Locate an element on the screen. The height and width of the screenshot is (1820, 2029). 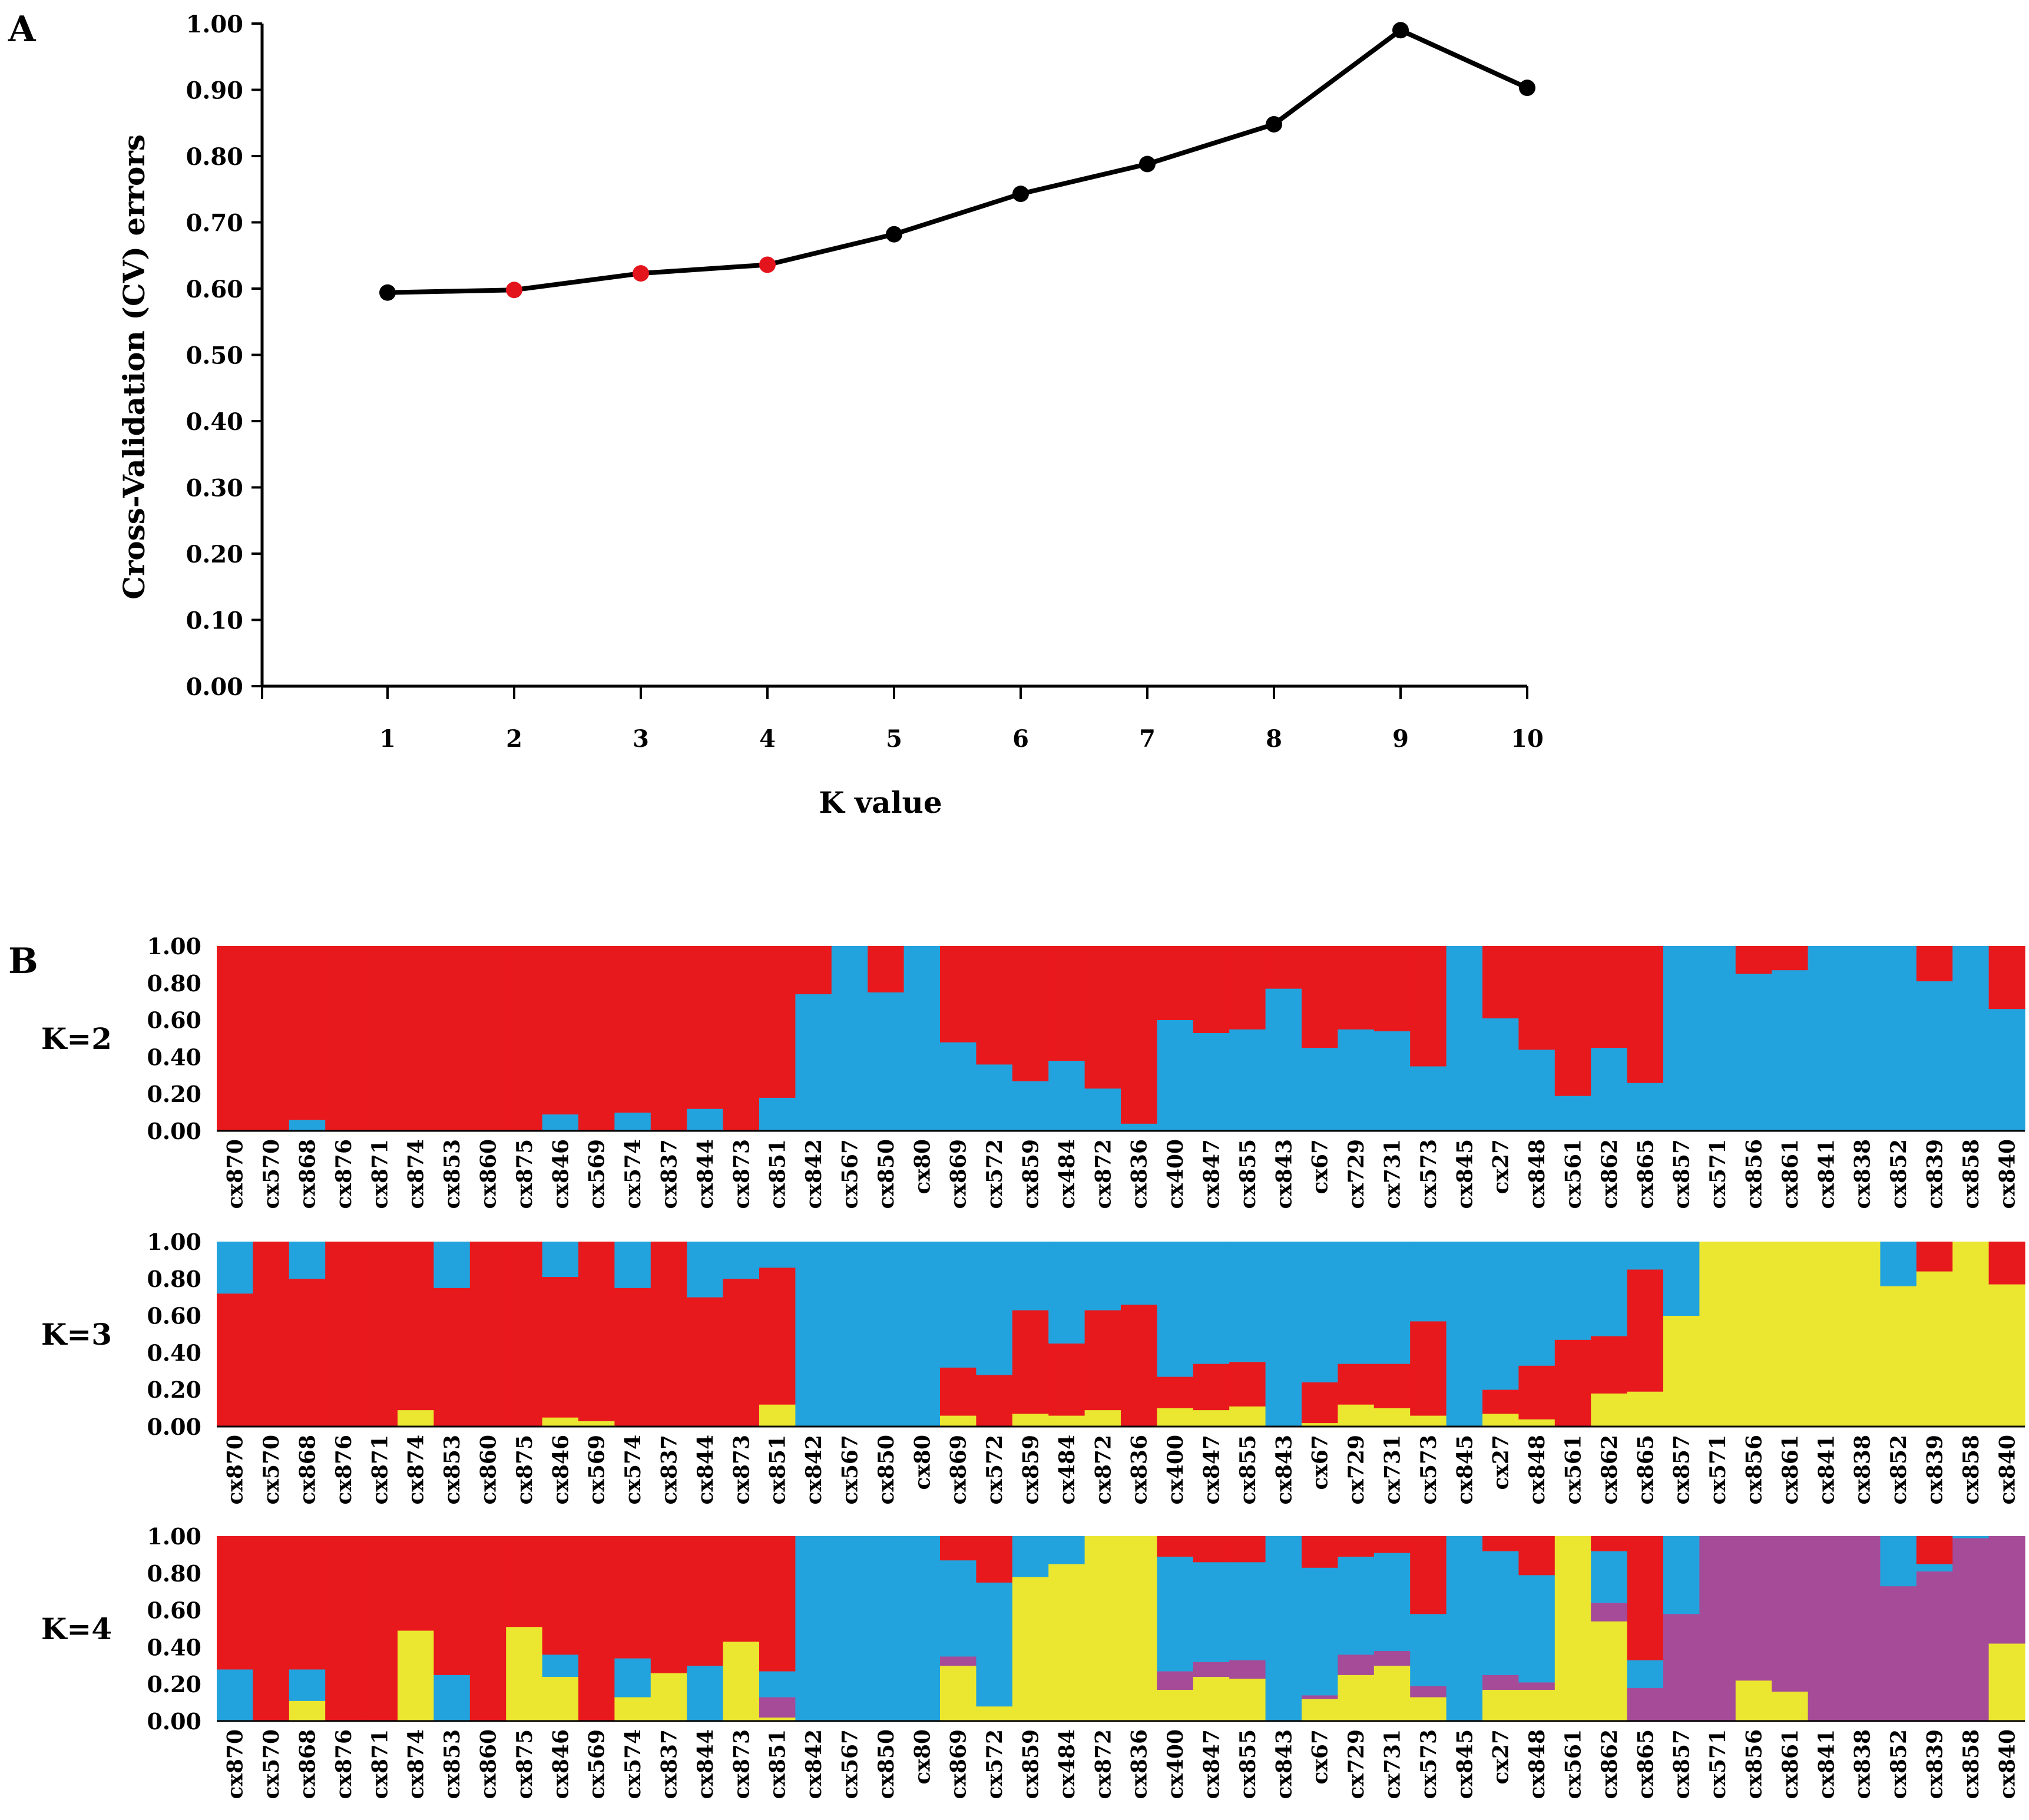
sample-label: cx865 is located at coordinates (1645, 1470).